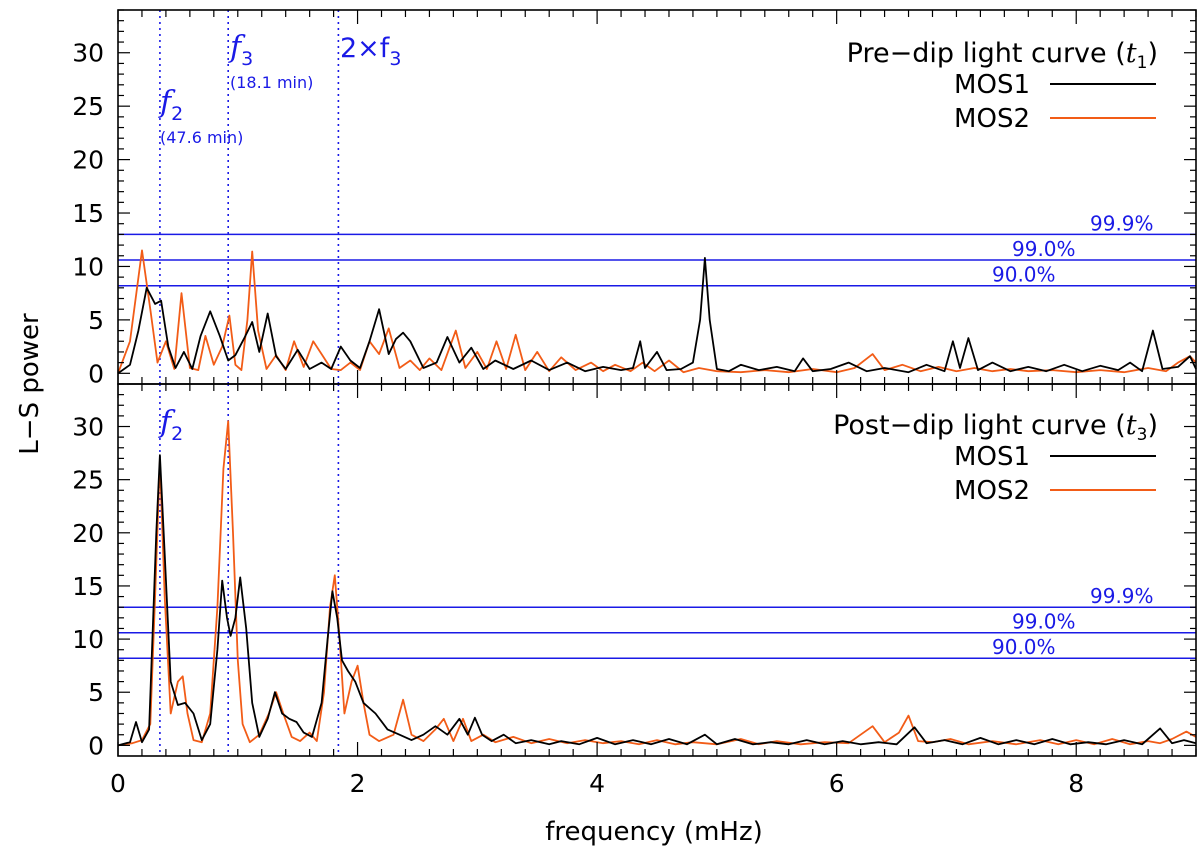 The width and height of the screenshot is (1200, 868). Describe the element at coordinates (358, 783) in the screenshot. I see `xtick-label-1: 2` at that location.